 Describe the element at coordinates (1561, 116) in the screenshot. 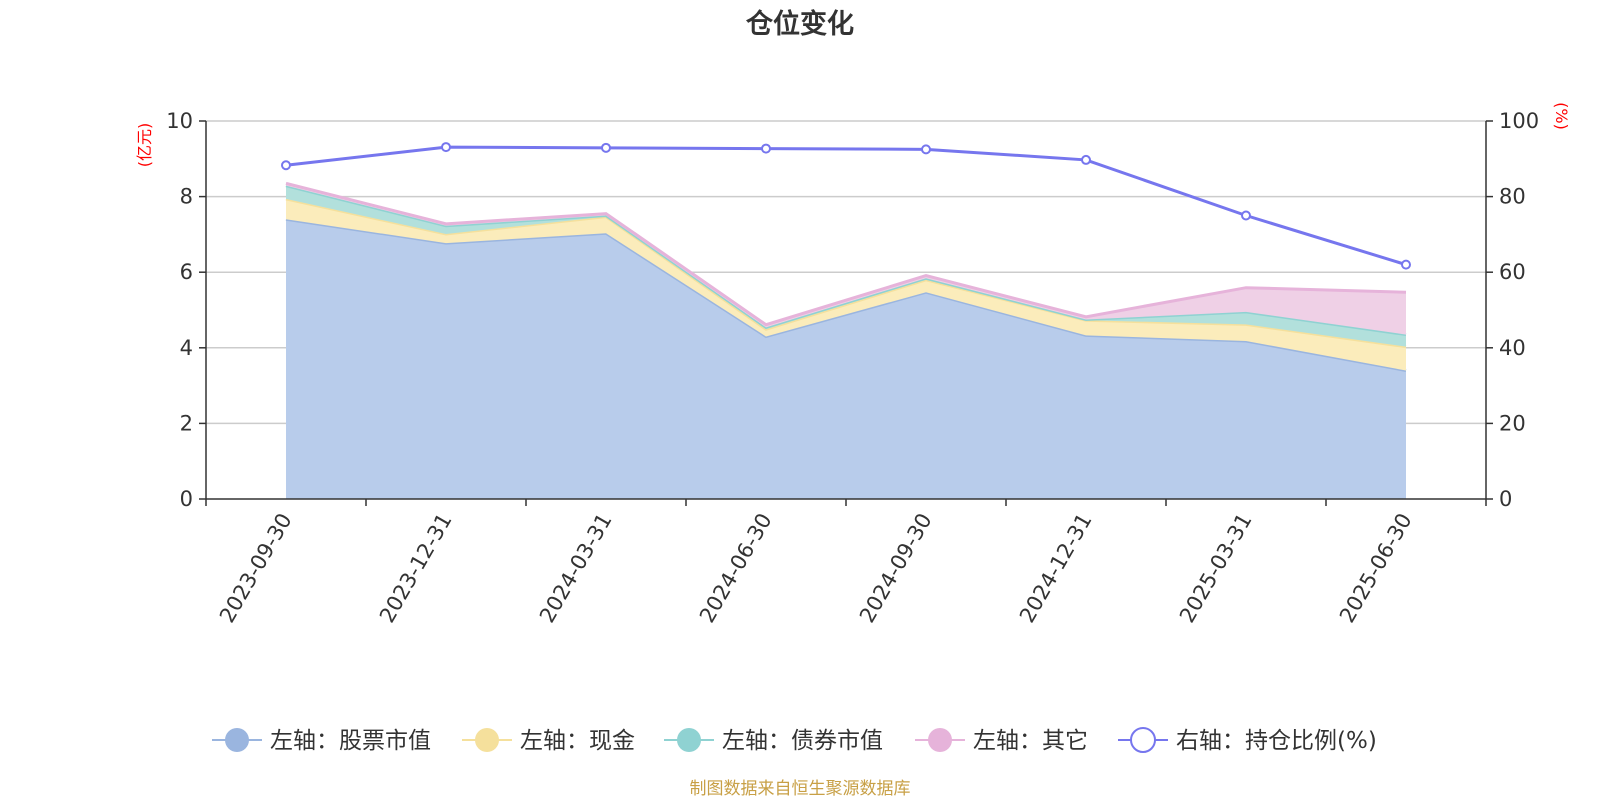

I see `right-axis-unit: (%)` at that location.